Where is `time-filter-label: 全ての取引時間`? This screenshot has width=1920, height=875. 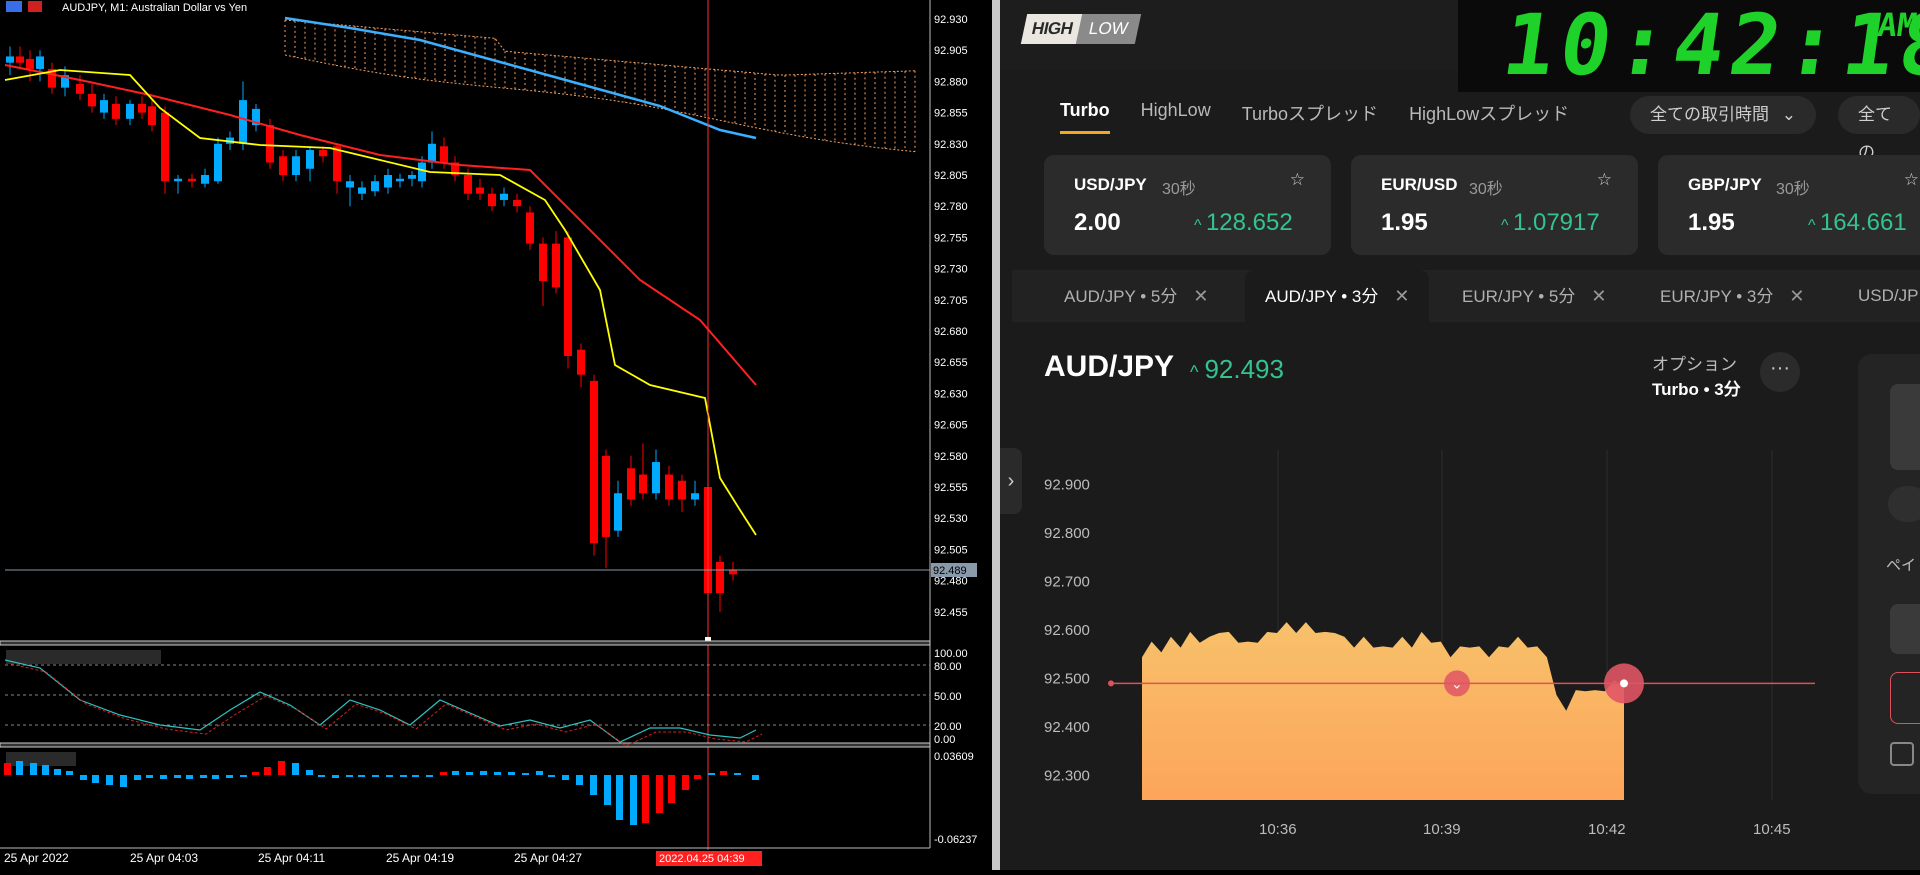
time-filter-label: 全ての取引時間 is located at coordinates (1709, 114).